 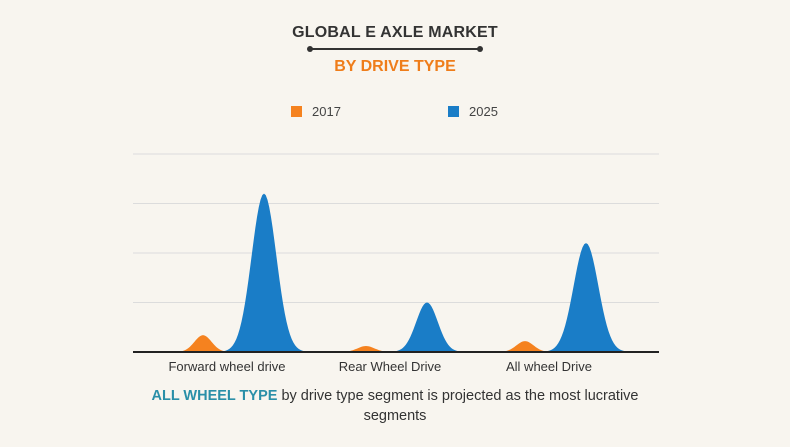 What do you see at coordinates (390, 366) in the screenshot?
I see `x-tick-label: Rear Wheel Drive` at bounding box center [390, 366].